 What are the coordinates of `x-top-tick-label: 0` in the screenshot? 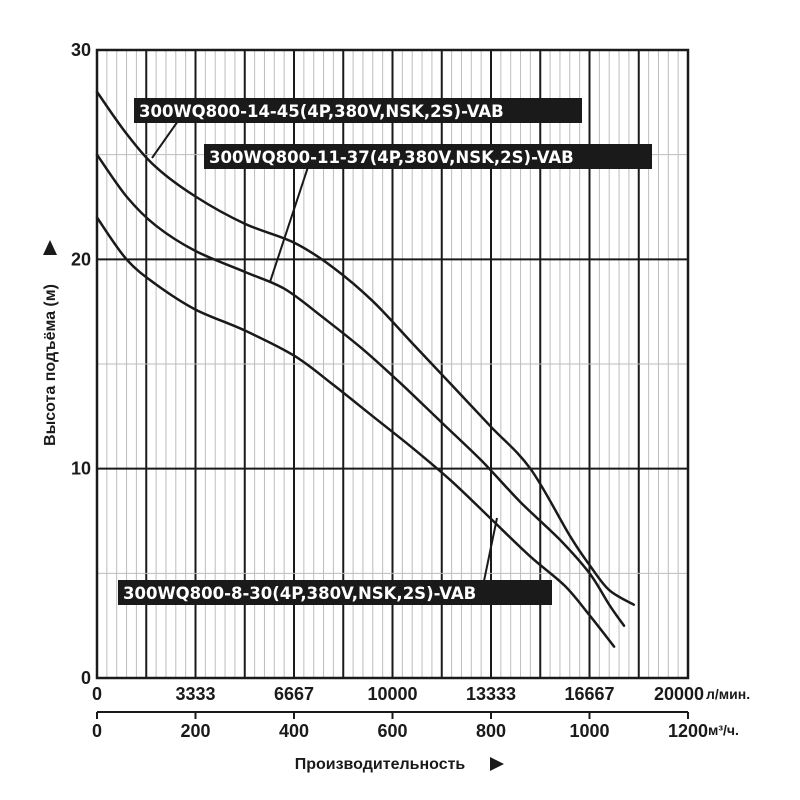 It's located at (97, 694).